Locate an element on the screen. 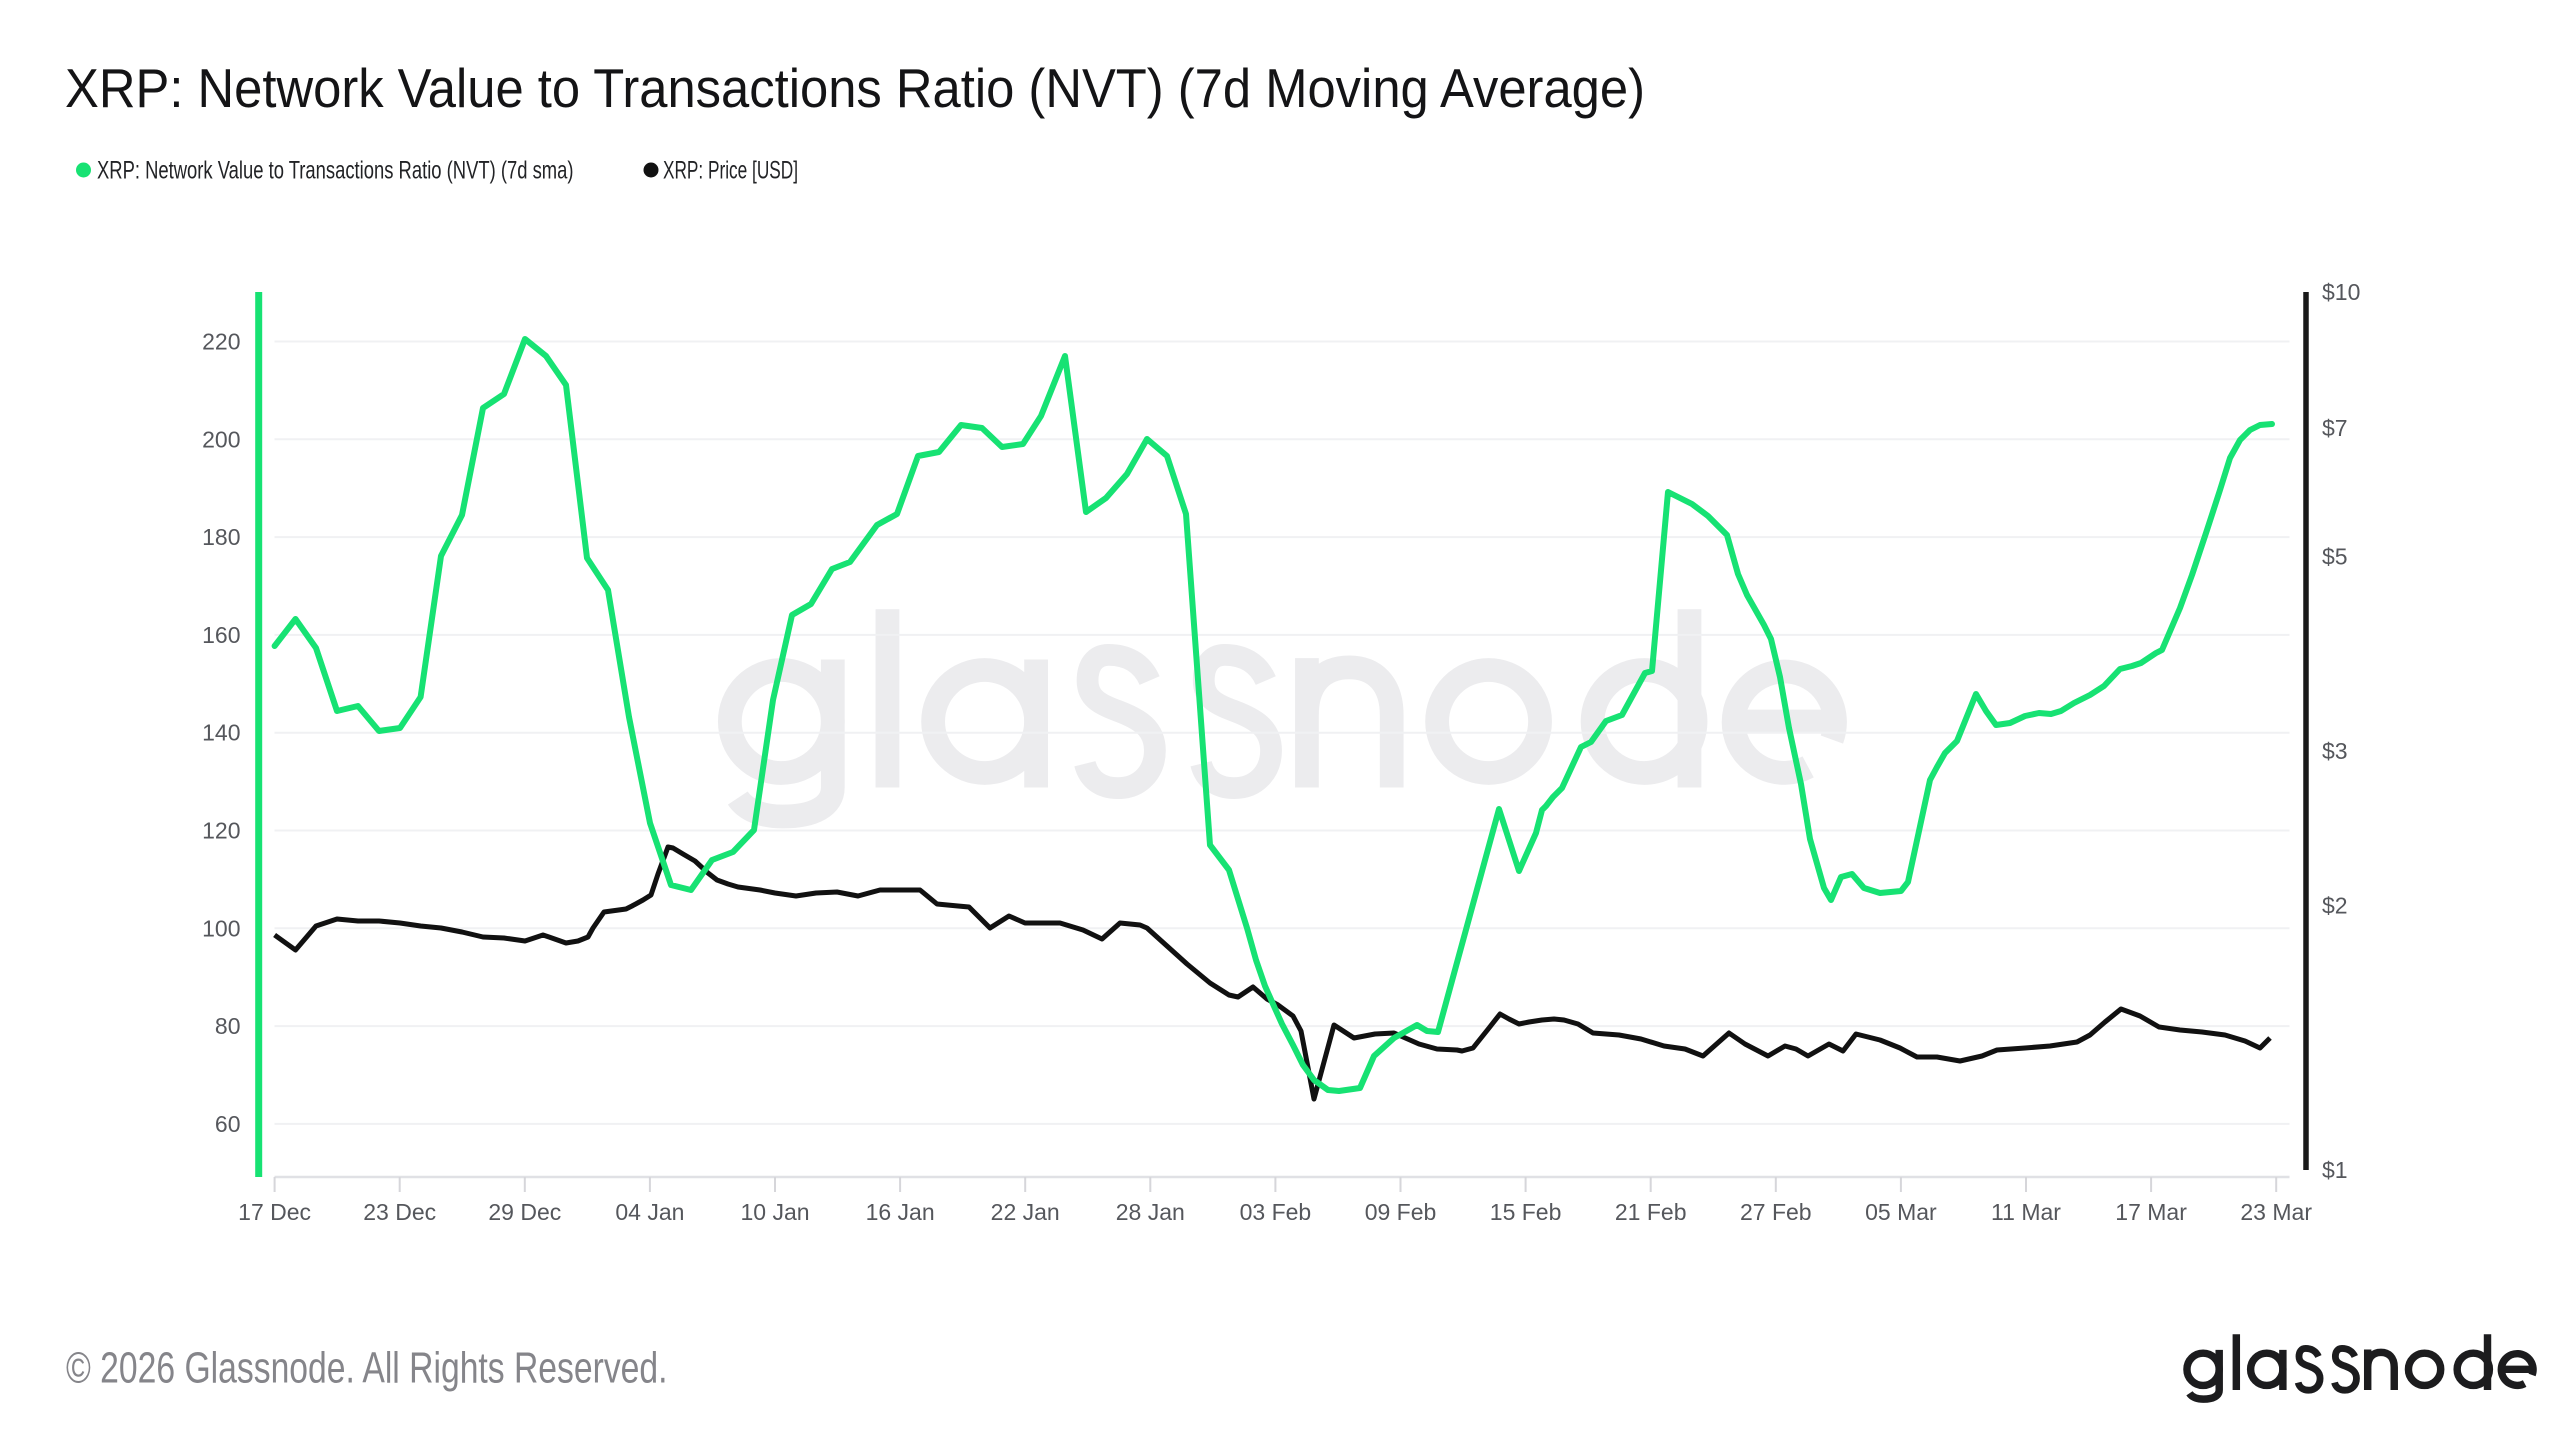 The height and width of the screenshot is (1440, 2560). svg-text: 05 Mar is located at coordinates (1901, 1212).